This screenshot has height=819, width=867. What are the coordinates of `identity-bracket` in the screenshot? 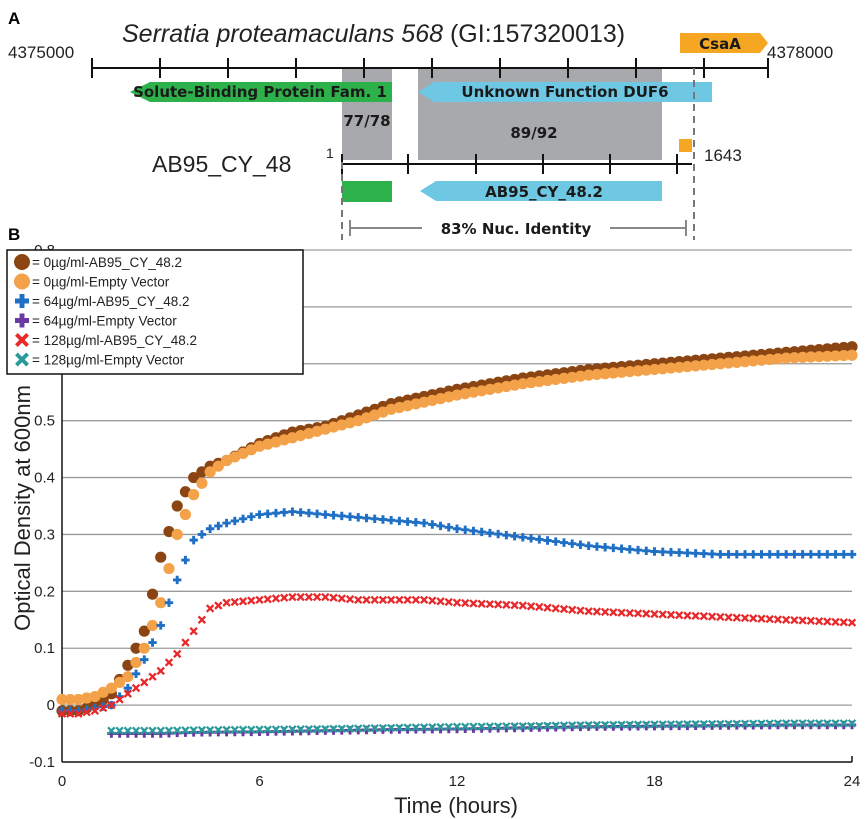 It's located at (518, 228).